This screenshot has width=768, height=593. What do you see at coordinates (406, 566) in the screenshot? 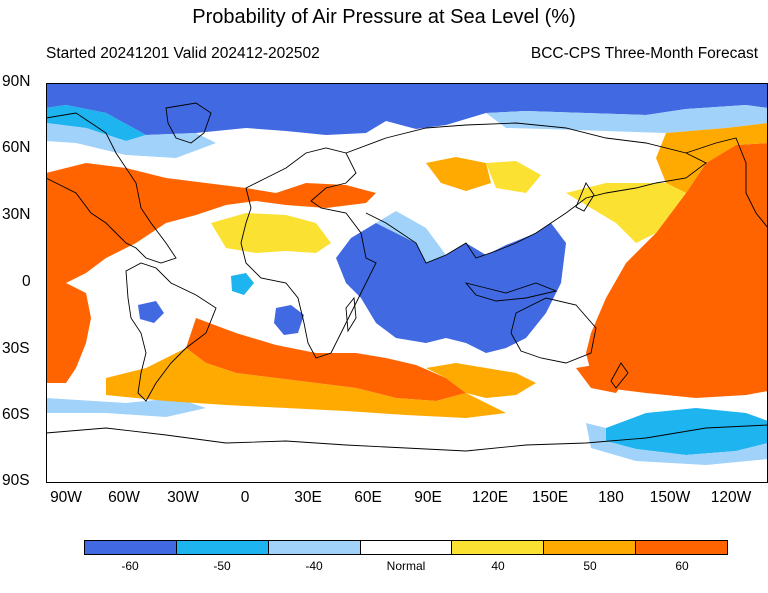
I see `colorbar-label-normal: Normal` at bounding box center [406, 566].